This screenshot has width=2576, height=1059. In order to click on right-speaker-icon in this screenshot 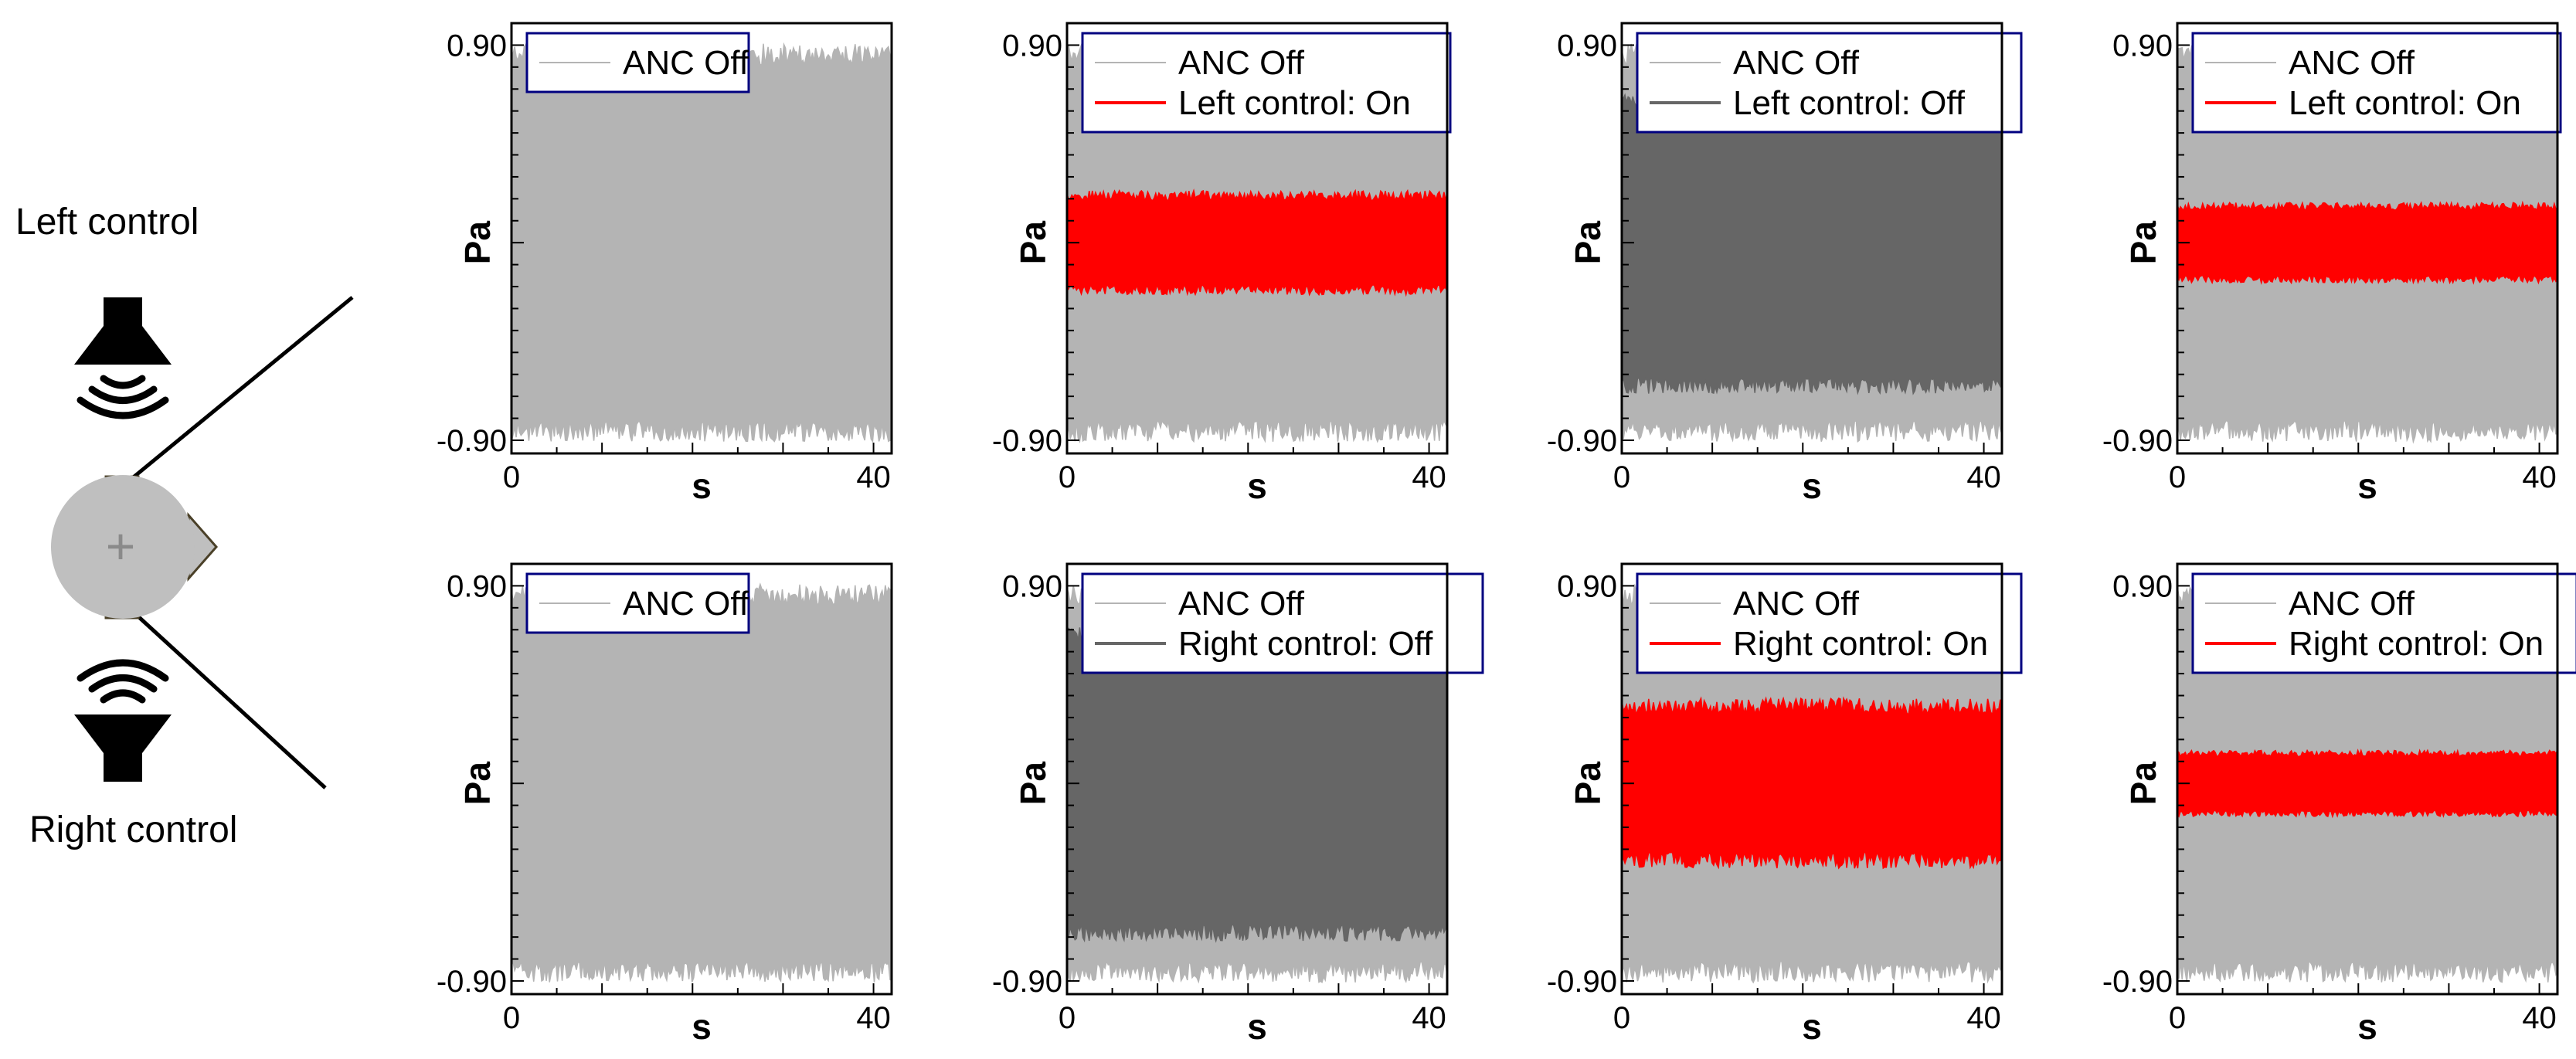, I will do `click(123, 720)`.